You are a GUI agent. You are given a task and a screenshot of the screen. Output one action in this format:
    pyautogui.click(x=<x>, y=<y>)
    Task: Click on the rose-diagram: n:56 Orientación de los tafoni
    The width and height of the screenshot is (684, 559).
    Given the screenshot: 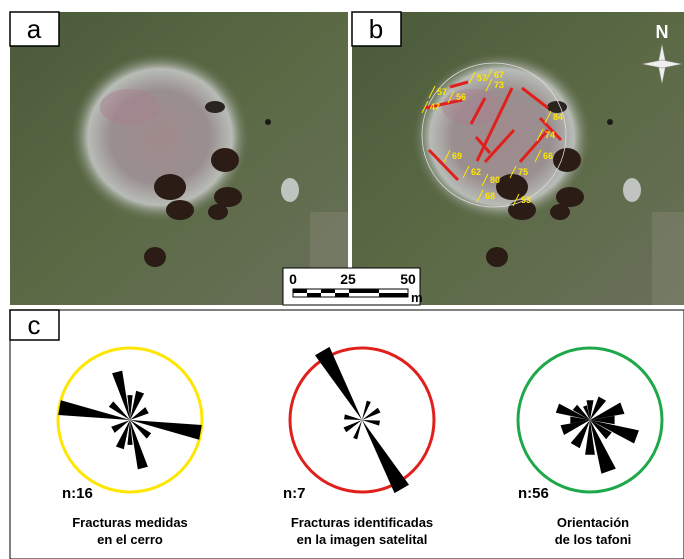 What is the action you would take?
    pyautogui.click(x=590, y=446)
    